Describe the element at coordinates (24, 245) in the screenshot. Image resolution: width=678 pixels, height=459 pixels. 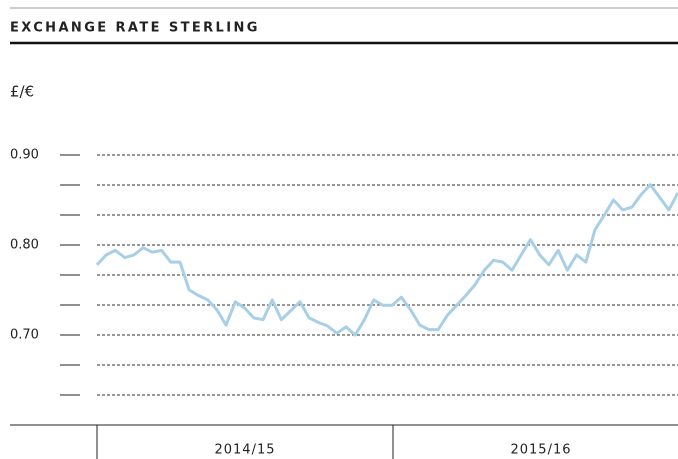
I see `y-tick-label: 0.80` at that location.